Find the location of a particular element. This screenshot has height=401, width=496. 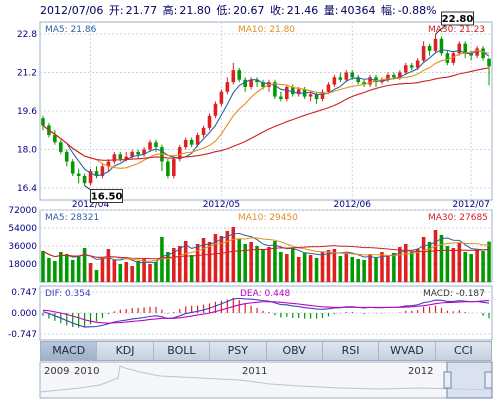

price-xtick-label: 2012/07 is located at coordinates (470, 205).